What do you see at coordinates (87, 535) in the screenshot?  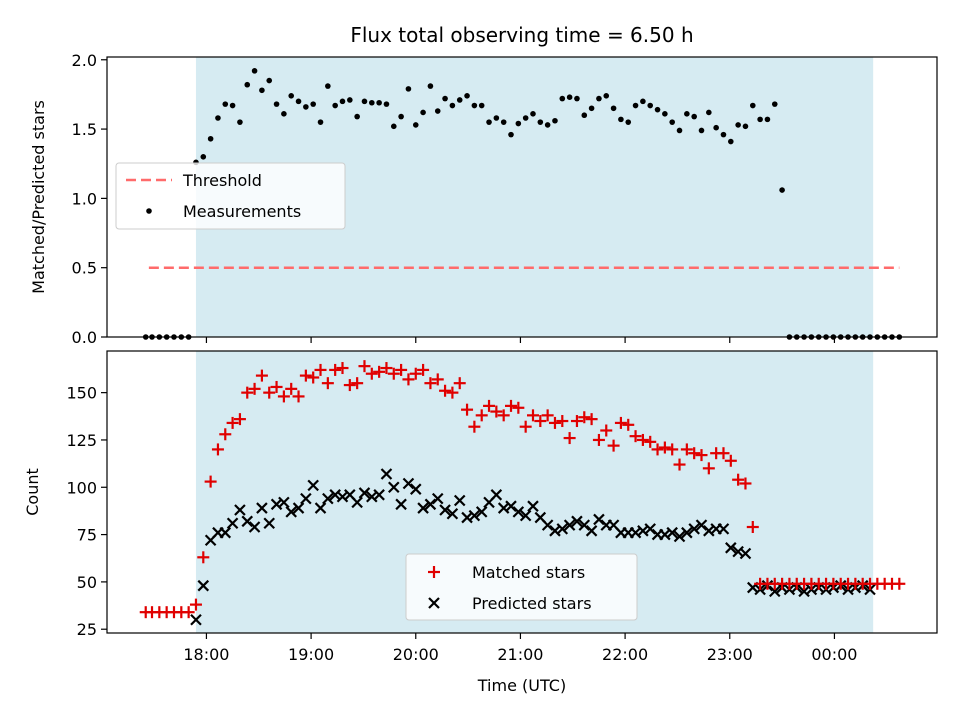 I see `bottom-y-tick-label: 75` at bounding box center [87, 535].